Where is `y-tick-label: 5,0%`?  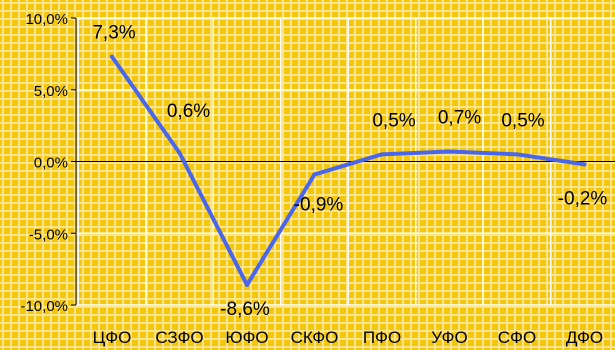 y-tick-label: 5,0% is located at coordinates (51, 91).